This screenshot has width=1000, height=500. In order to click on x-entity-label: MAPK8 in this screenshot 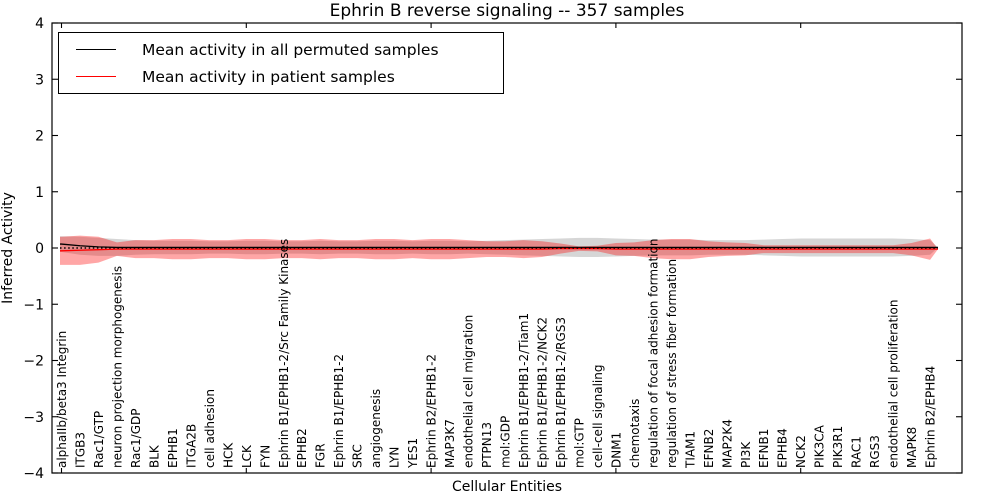, I will do `click(912, 447)`.